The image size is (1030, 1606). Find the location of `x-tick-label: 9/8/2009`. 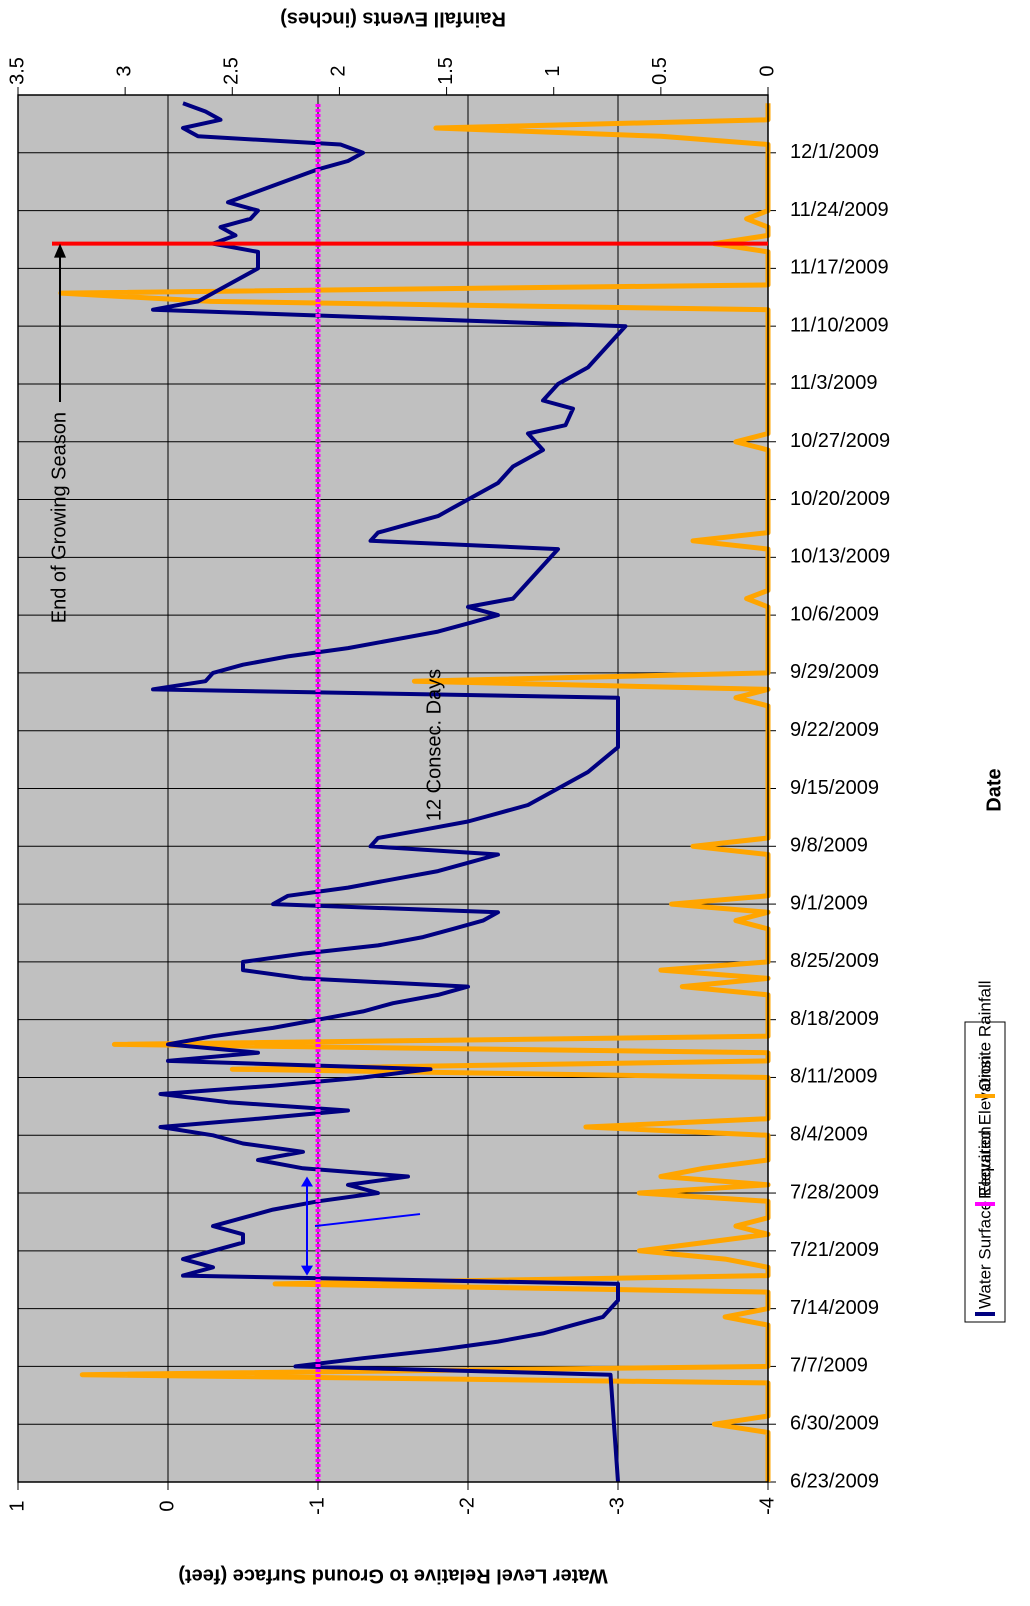

x-tick-label: 9/8/2009 is located at coordinates (829, 846).